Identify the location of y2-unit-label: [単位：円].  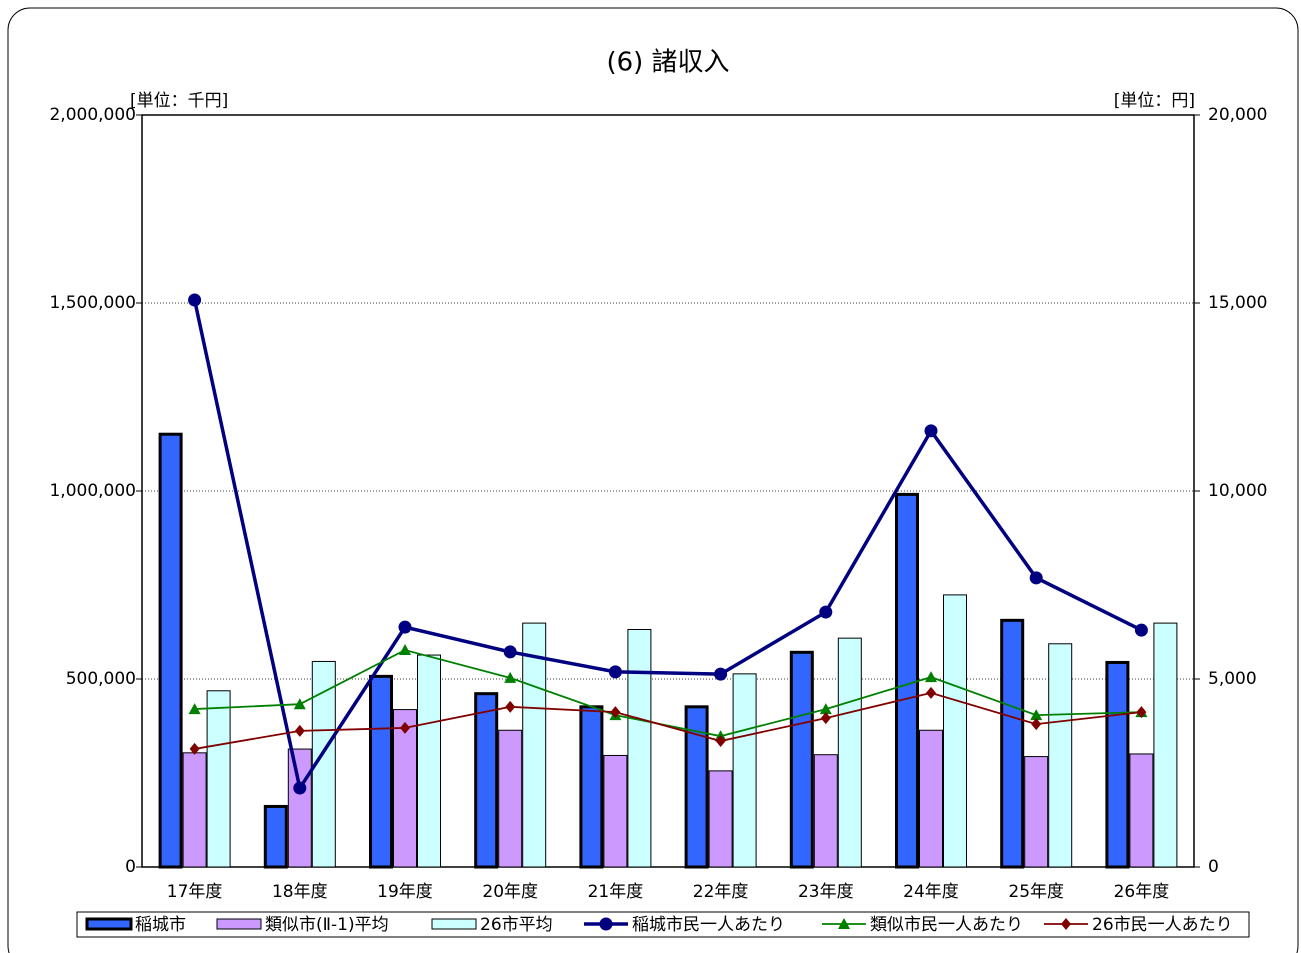
(1154, 101).